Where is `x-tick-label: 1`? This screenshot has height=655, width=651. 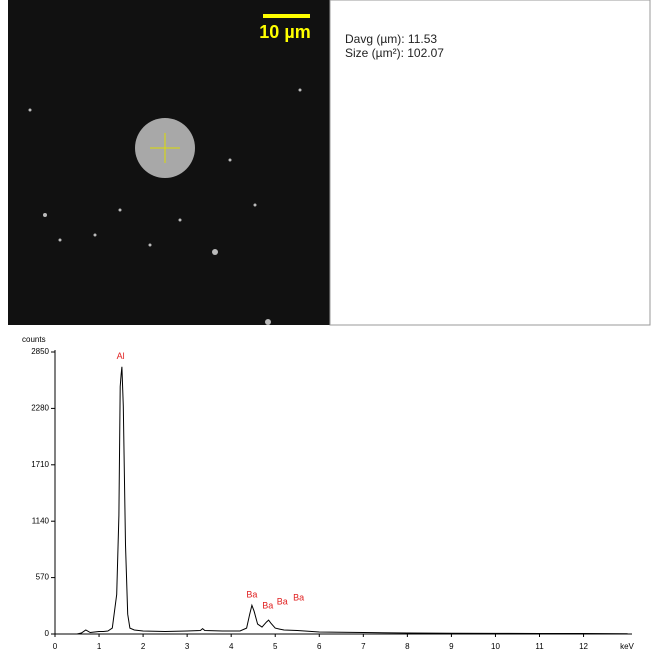 x-tick-label: 1 is located at coordinates (99, 646).